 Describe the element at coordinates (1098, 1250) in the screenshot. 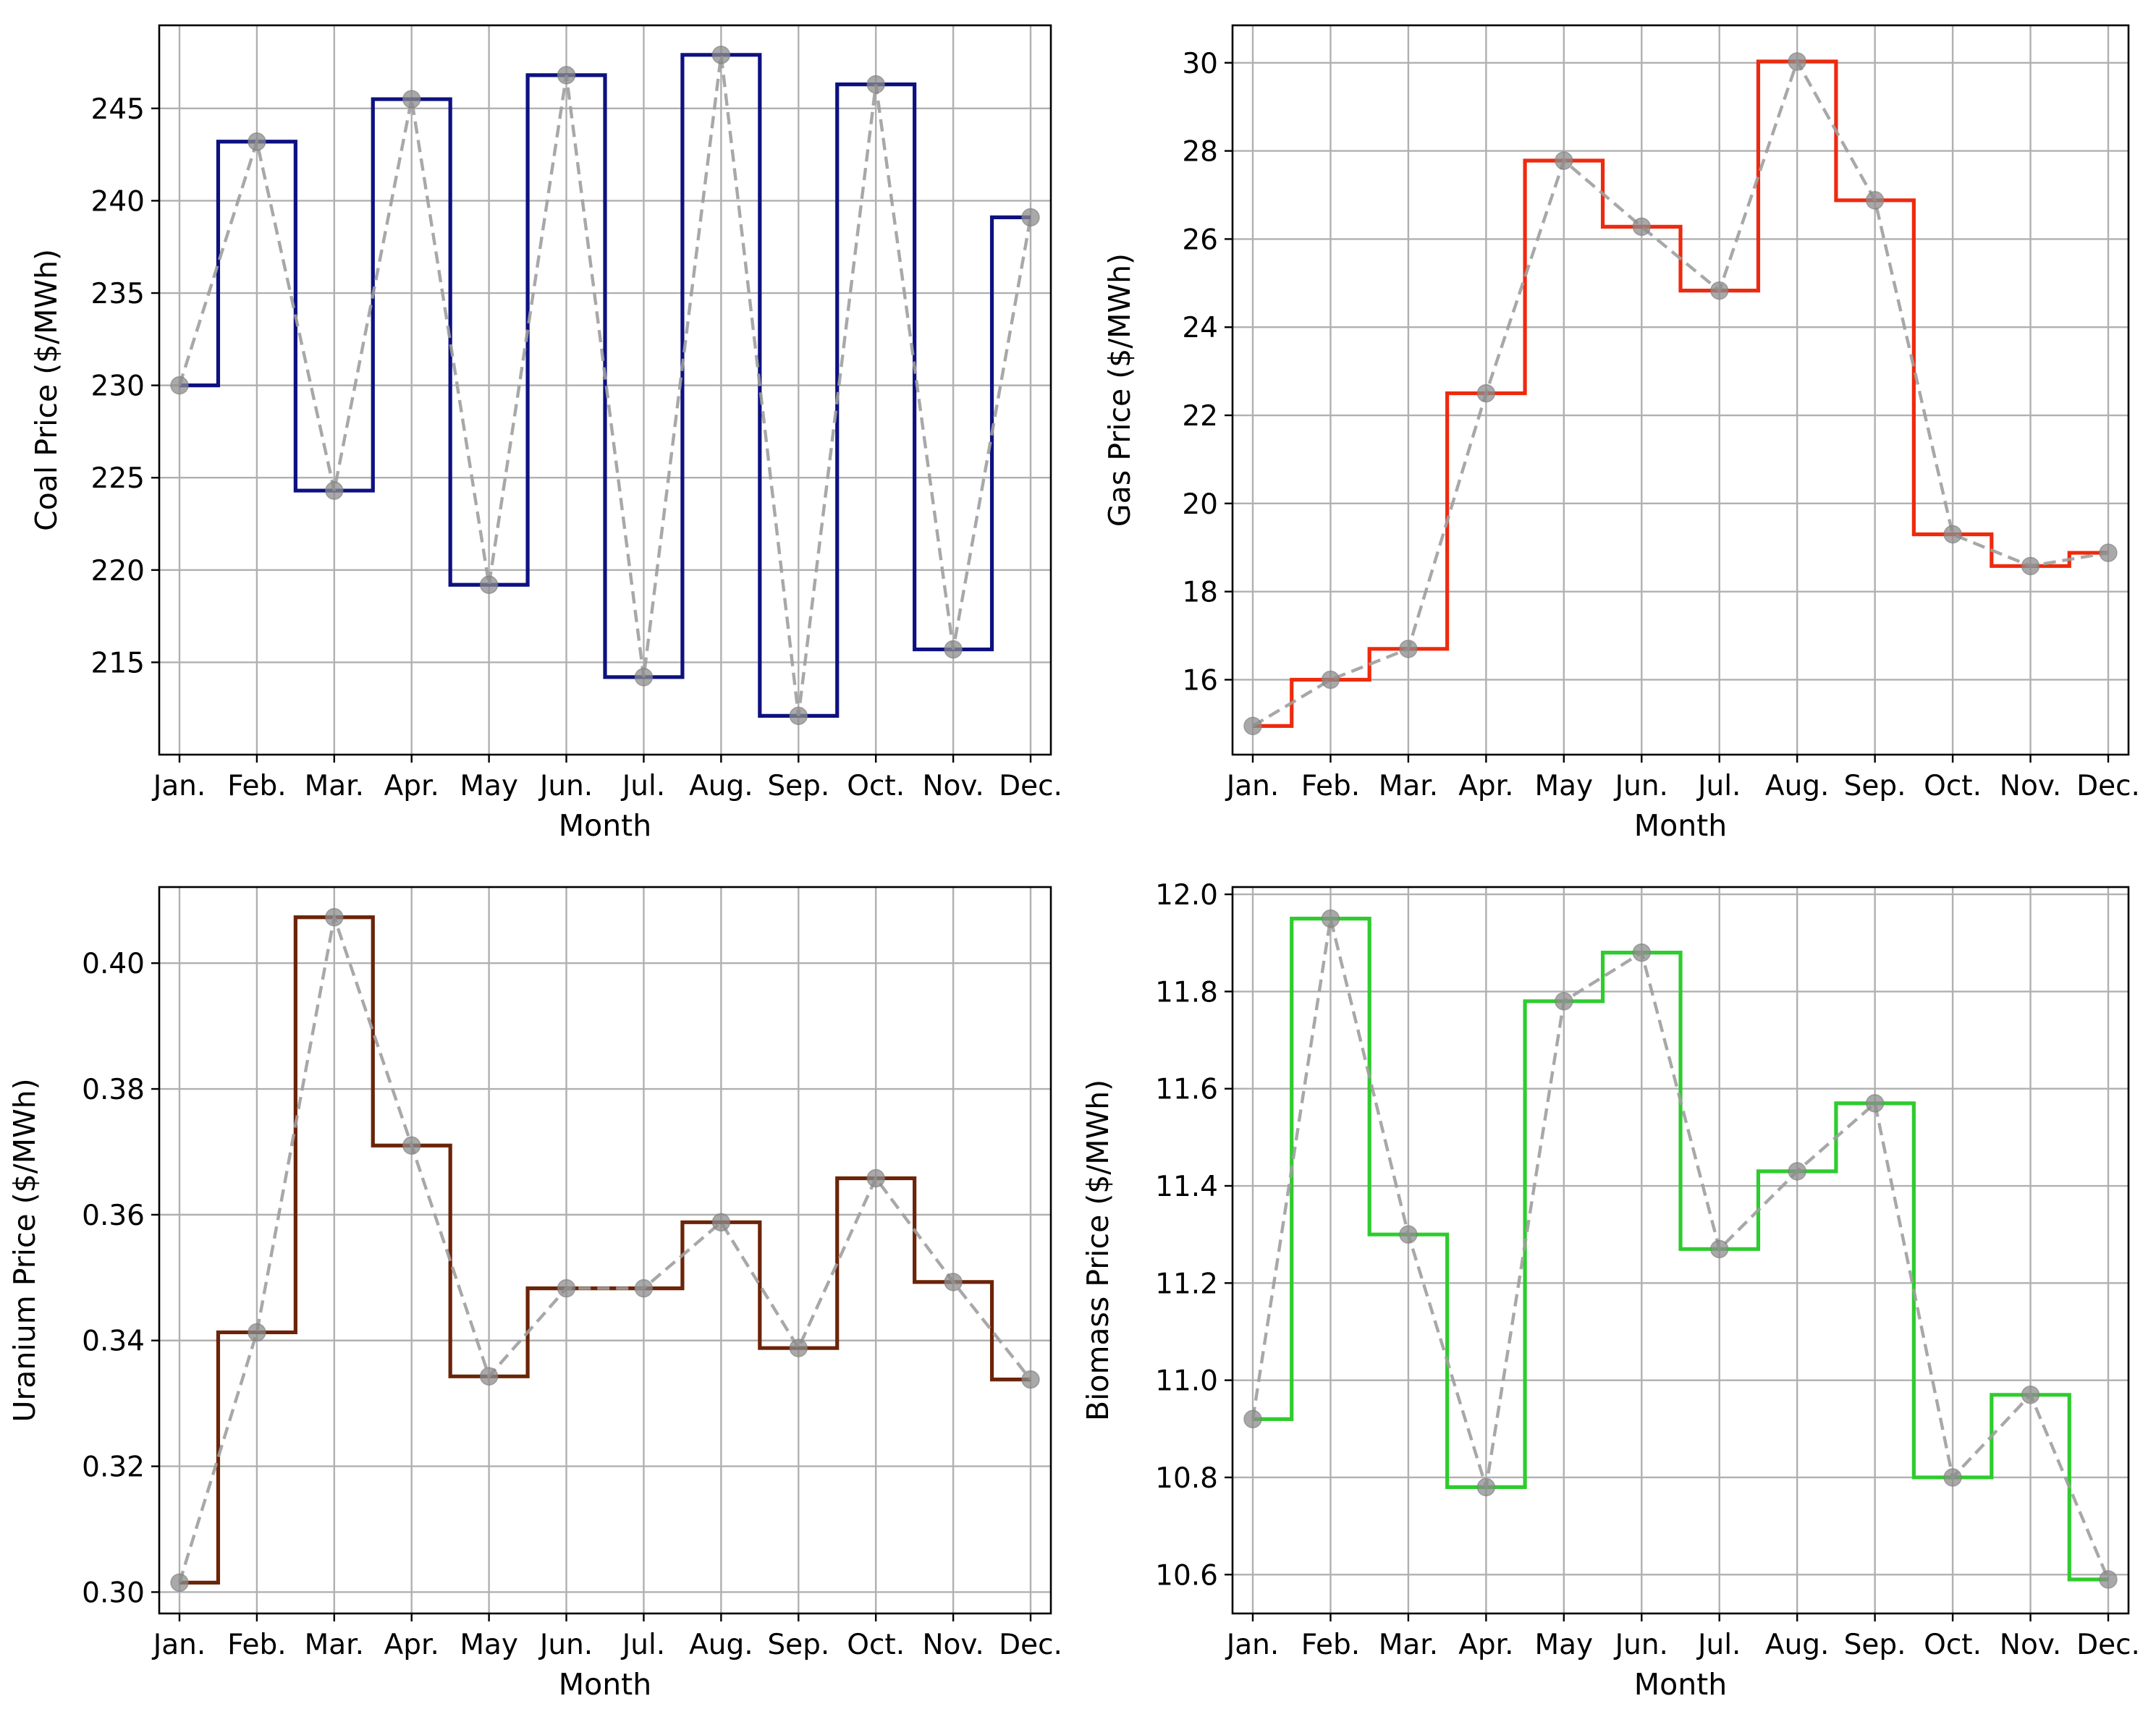

I see `y-axis-title: Biomass Price ($/MWh)` at that location.